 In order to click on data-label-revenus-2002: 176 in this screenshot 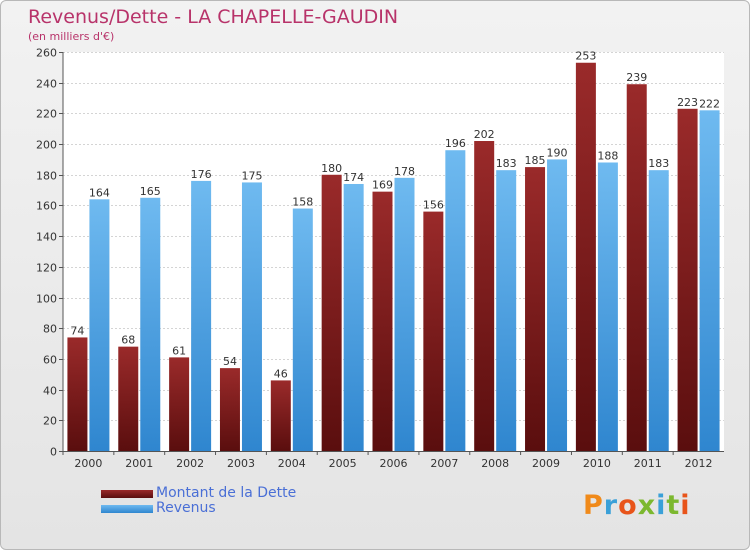, I will do `click(201, 174)`.